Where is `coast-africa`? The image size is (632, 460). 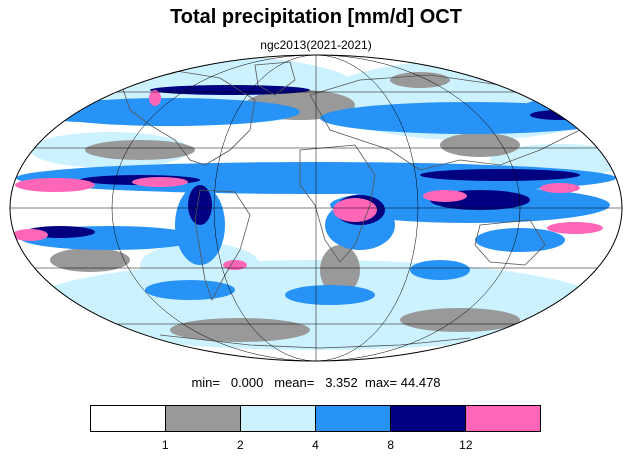
coast-africa is located at coordinates (337, 203).